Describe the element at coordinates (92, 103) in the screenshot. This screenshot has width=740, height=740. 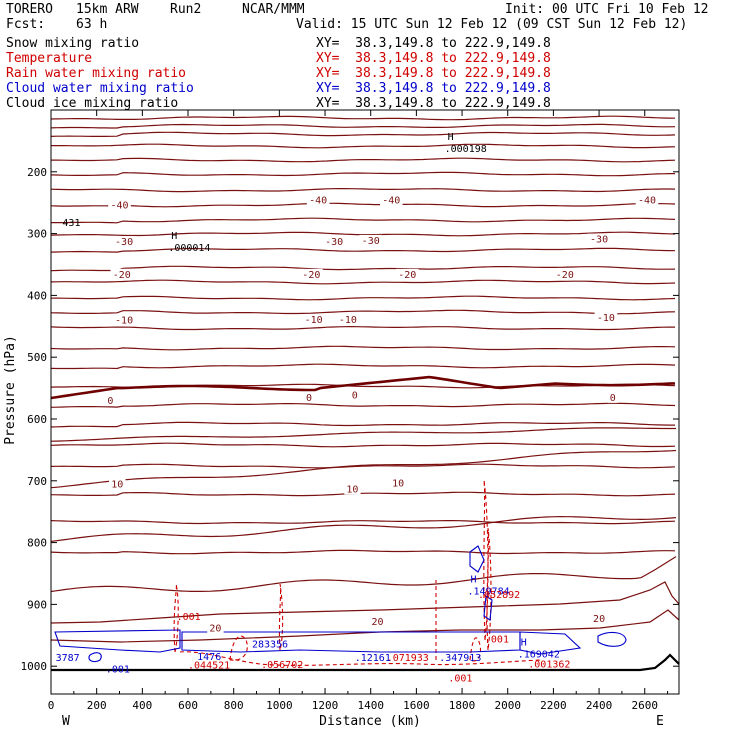
I see `legend-cloud-ice-label: Cloud ice mixing ratio` at that location.